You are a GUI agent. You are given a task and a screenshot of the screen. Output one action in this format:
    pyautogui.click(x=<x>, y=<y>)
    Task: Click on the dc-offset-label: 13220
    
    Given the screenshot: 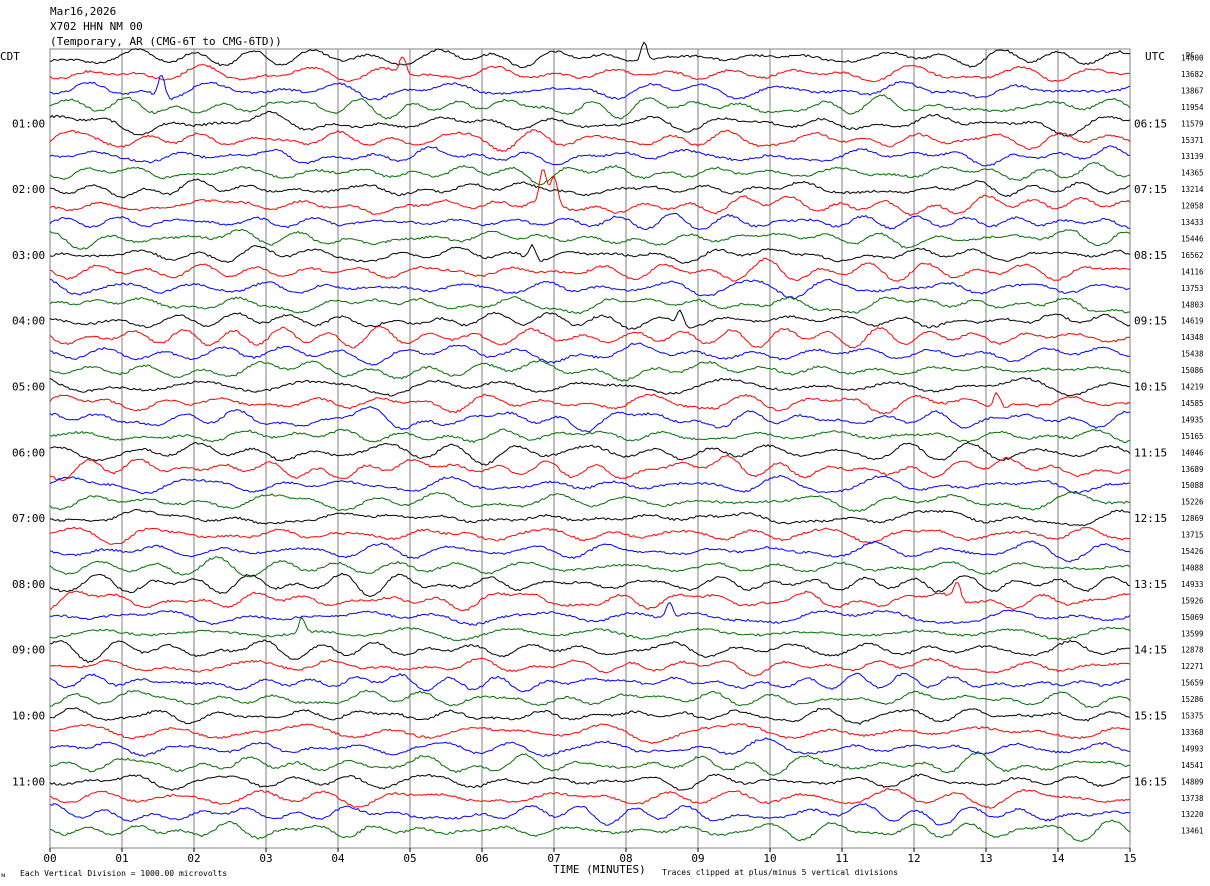 What is the action you would take?
    pyautogui.click(x=1192, y=814)
    